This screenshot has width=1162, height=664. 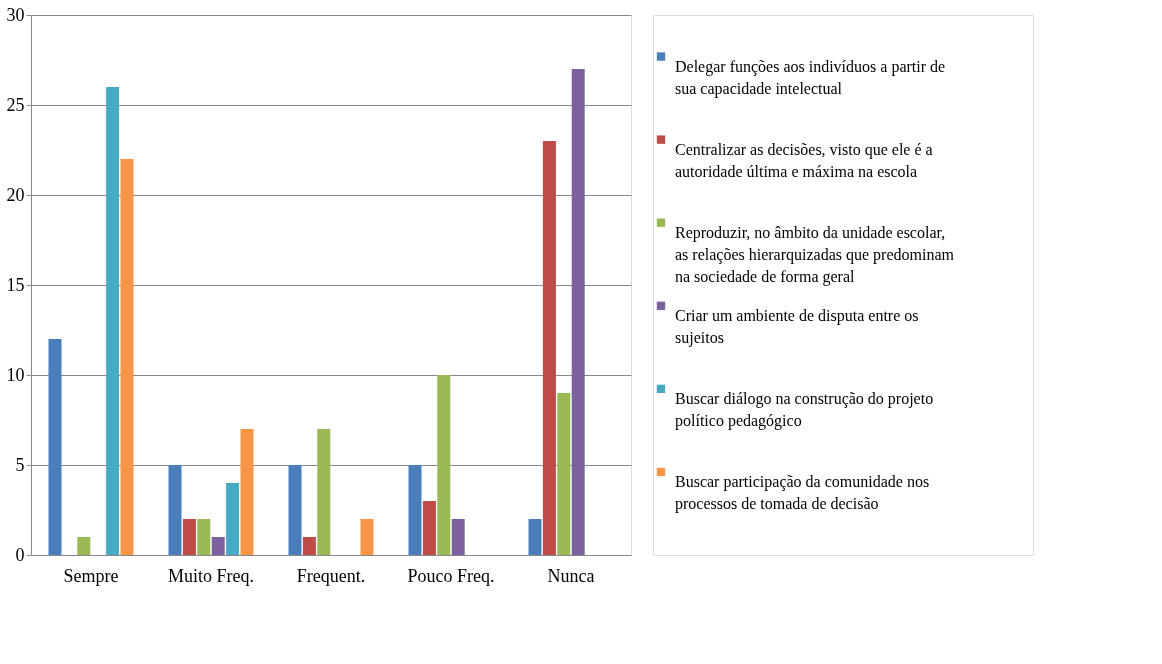 What do you see at coordinates (20, 464) in the screenshot?
I see `y-tick-label: 5` at bounding box center [20, 464].